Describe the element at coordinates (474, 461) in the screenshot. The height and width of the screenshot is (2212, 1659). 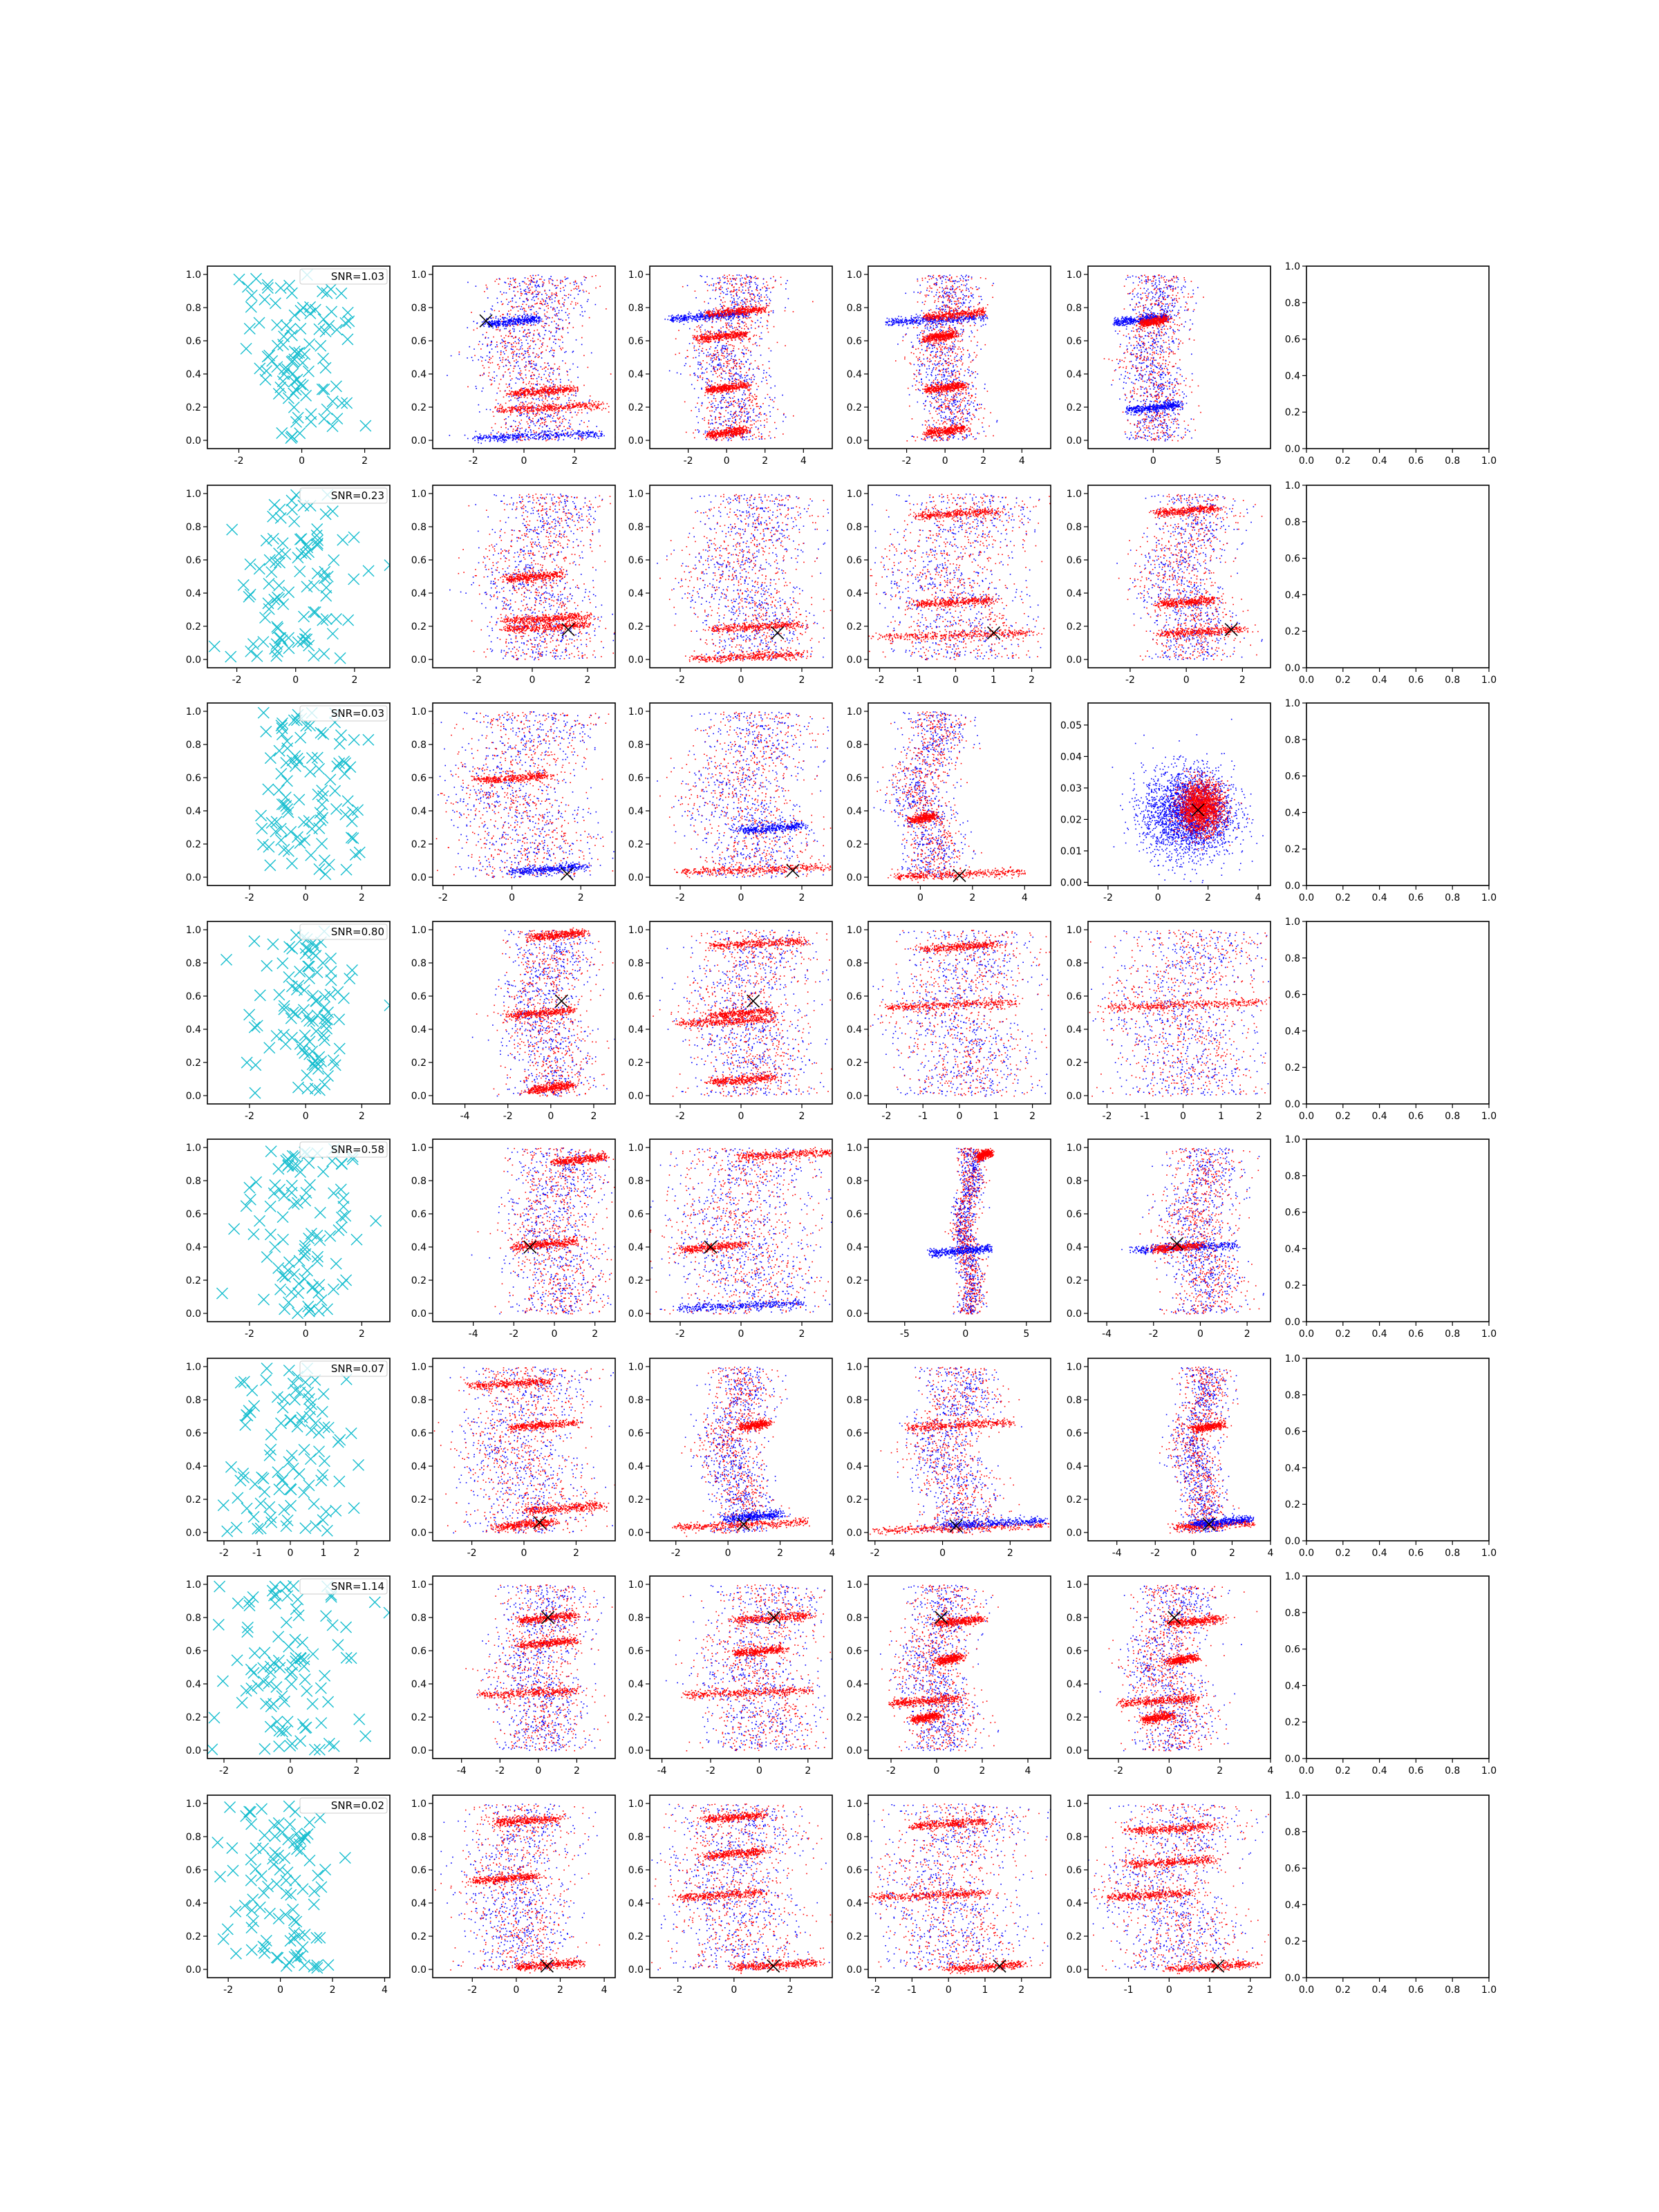
I see `x-tick-label: -2` at that location.